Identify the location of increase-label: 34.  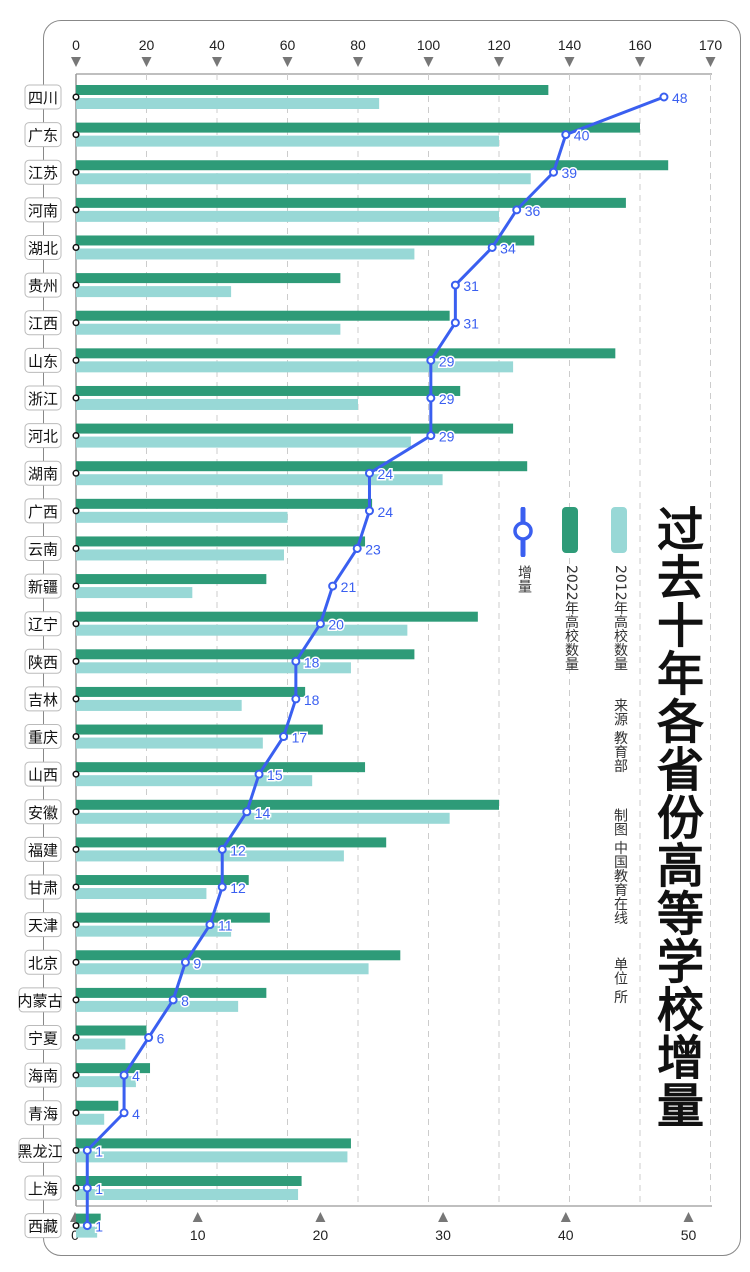
(508, 248).